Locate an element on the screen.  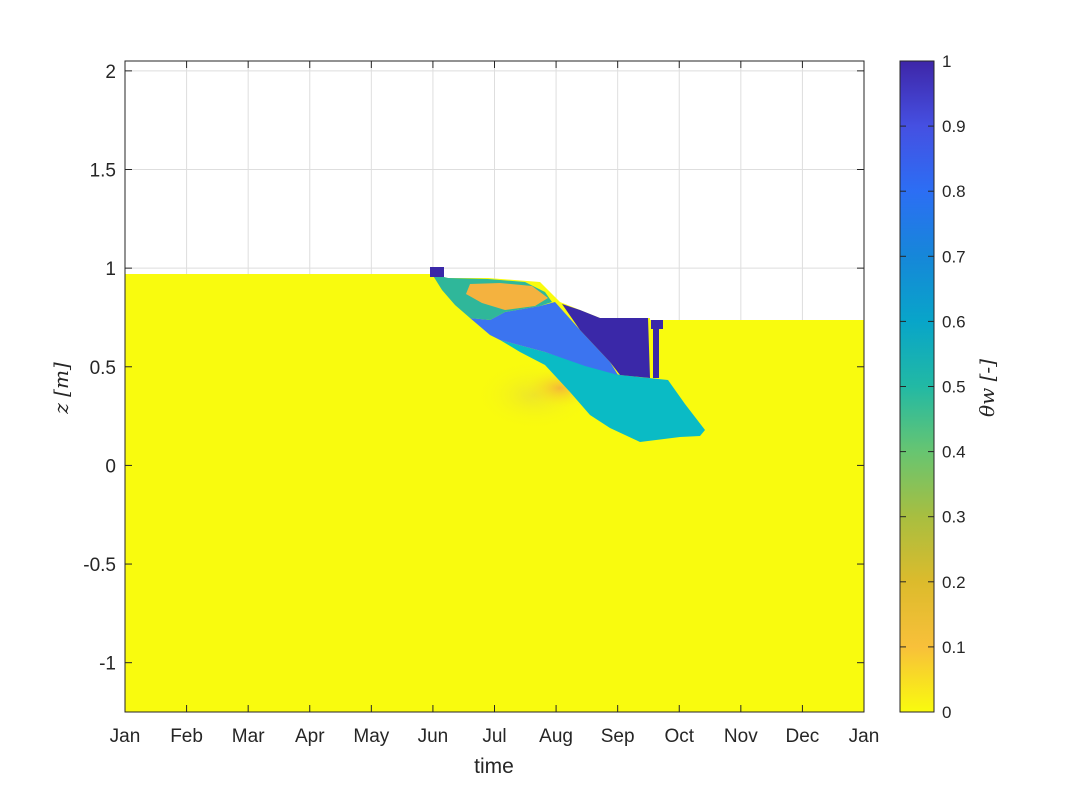
y-tick-label: 1.5 is located at coordinates (103, 171).